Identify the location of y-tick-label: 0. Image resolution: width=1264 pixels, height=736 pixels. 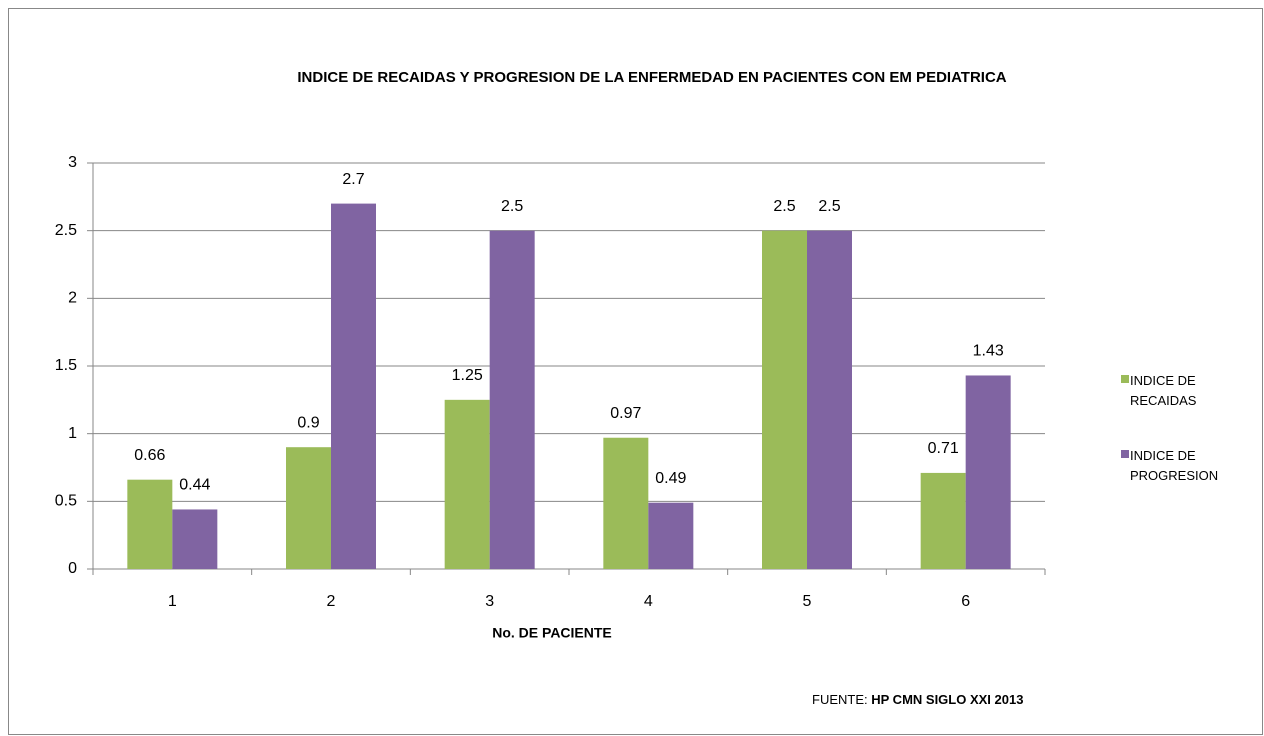
(72, 568).